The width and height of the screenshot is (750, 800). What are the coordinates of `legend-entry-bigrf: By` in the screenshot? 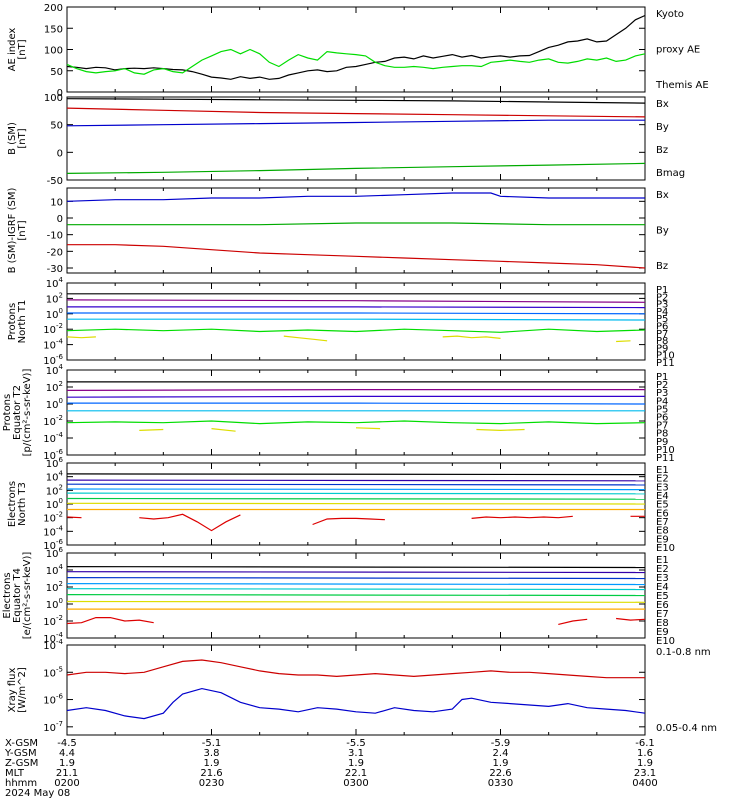 It's located at (662, 231).